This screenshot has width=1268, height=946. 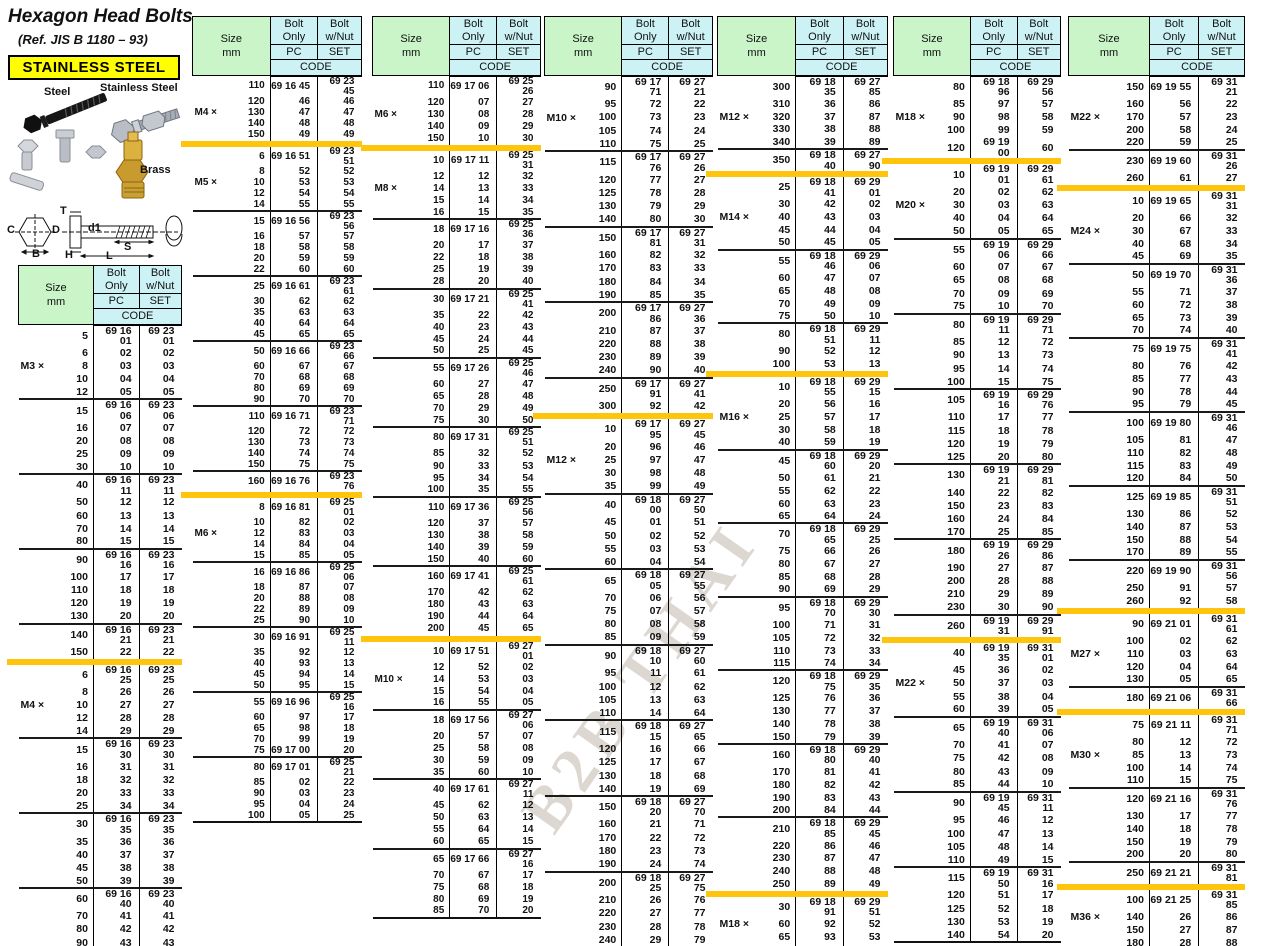 What do you see at coordinates (231, 183) in the screenshot?
I see `size-cell: M5 × 10` at bounding box center [231, 183].